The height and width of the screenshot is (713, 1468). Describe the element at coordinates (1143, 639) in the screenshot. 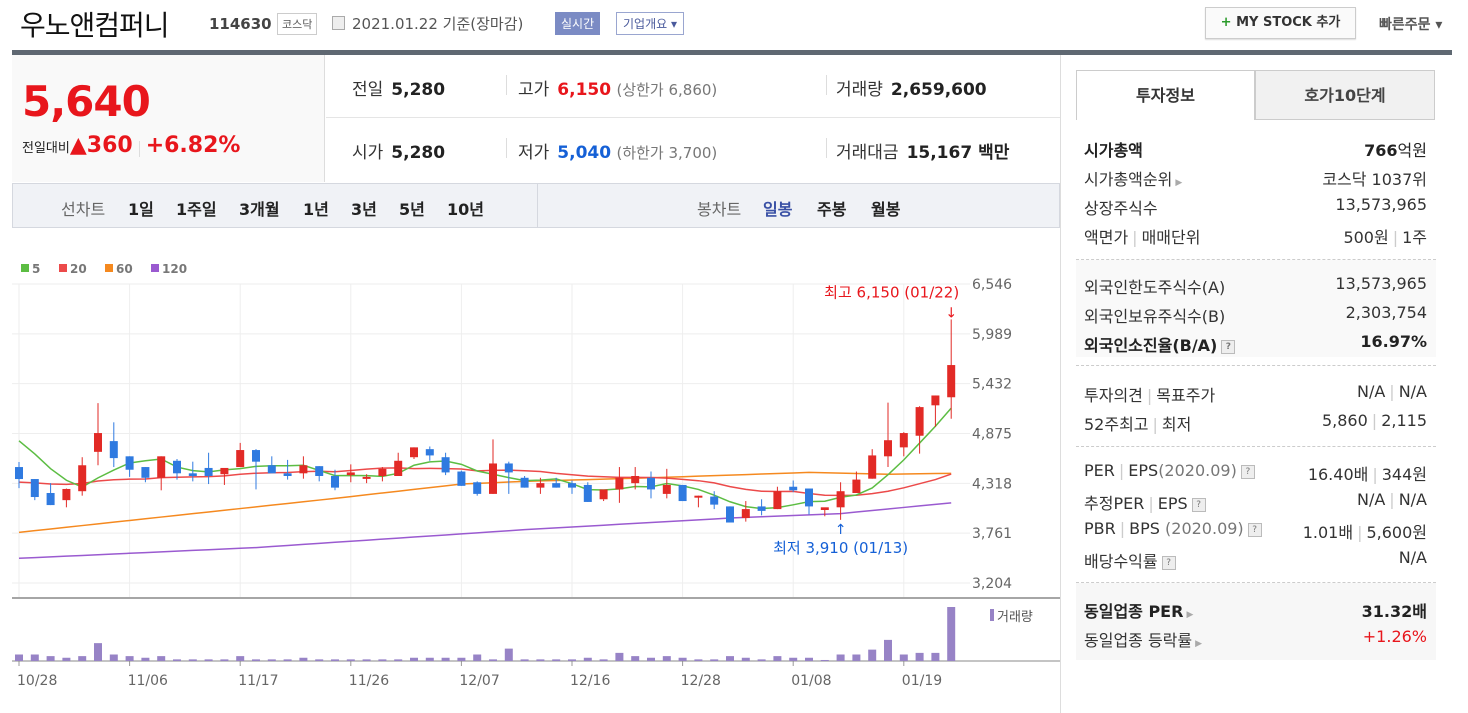

I see `industry-change-link: 동일업종 등락률 ▶` at that location.